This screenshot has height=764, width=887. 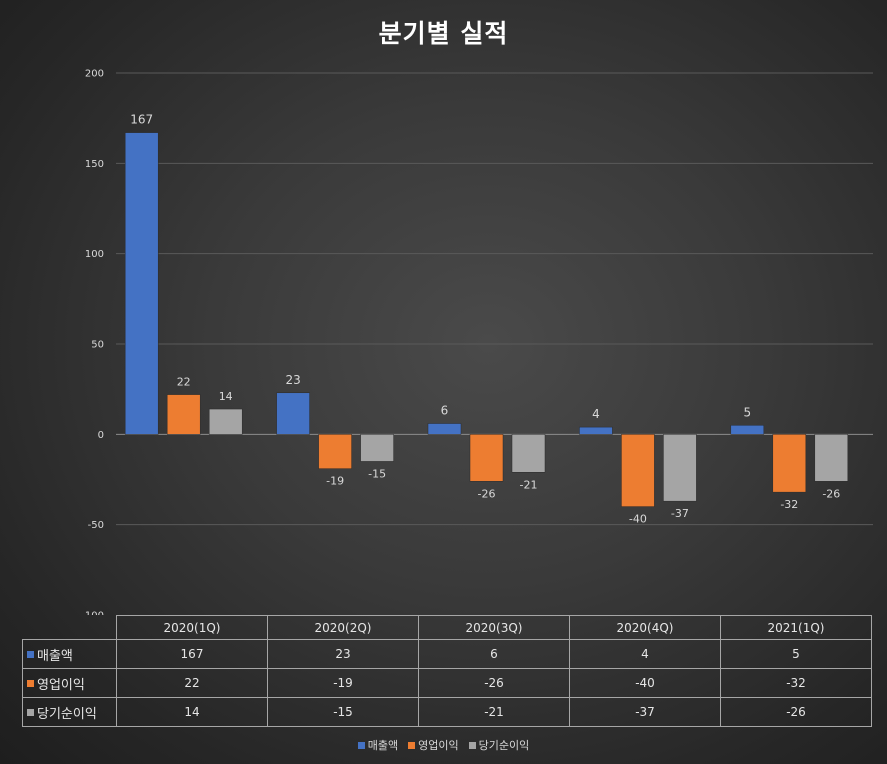 I want to click on table-column-header: 2021(1Q), so click(x=796, y=627).